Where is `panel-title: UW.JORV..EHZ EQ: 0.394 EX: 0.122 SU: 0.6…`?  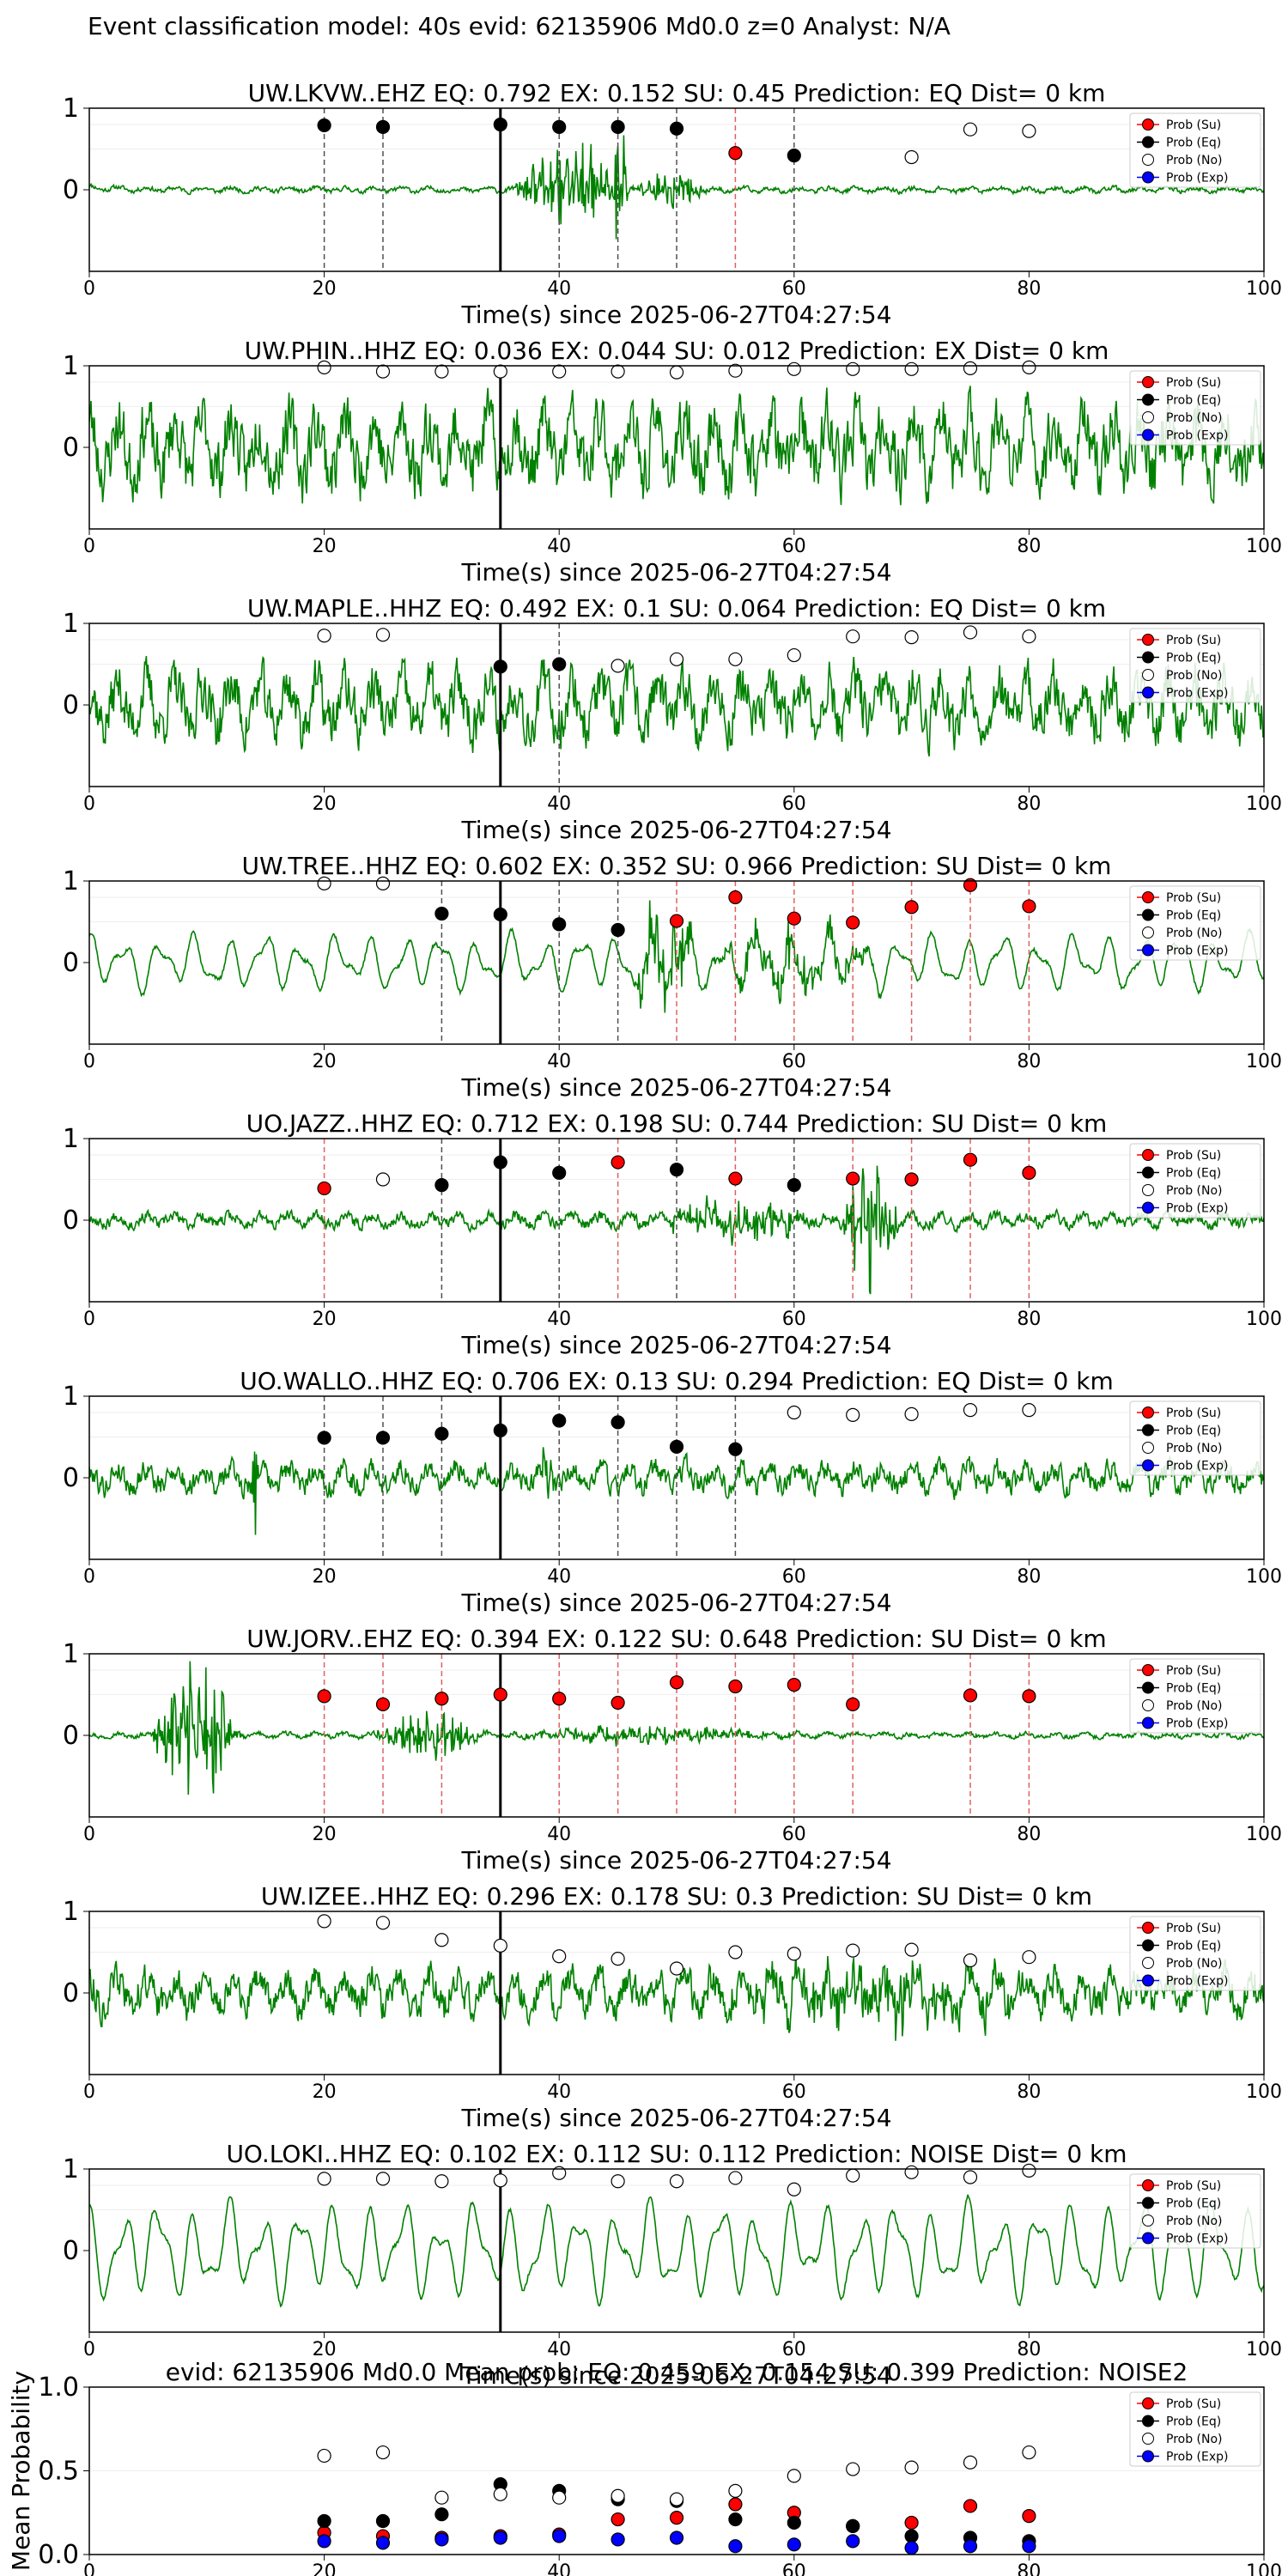
panel-title: UW.JORV..EHZ EQ: 0.394 EX: 0.122 SU: 0.6… is located at coordinates (676, 1639).